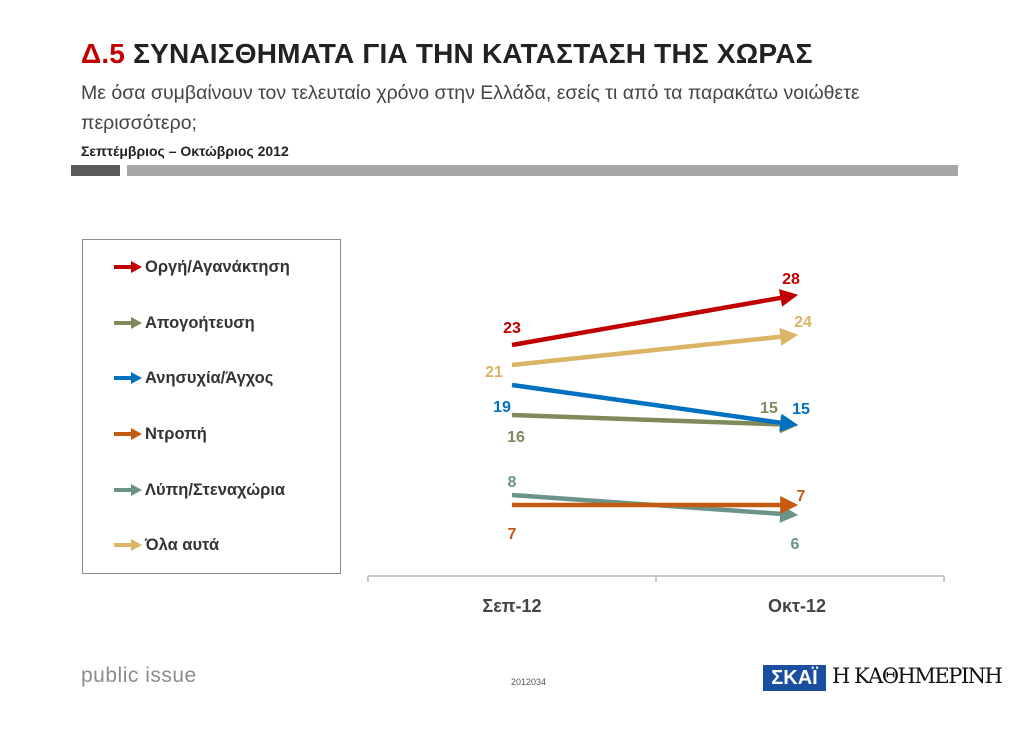 Image resolution: width=1031 pixels, height=729 pixels. Describe the element at coordinates (794, 678) in the screenshot. I see `skai-logo: ΣΚΑΪ` at that location.